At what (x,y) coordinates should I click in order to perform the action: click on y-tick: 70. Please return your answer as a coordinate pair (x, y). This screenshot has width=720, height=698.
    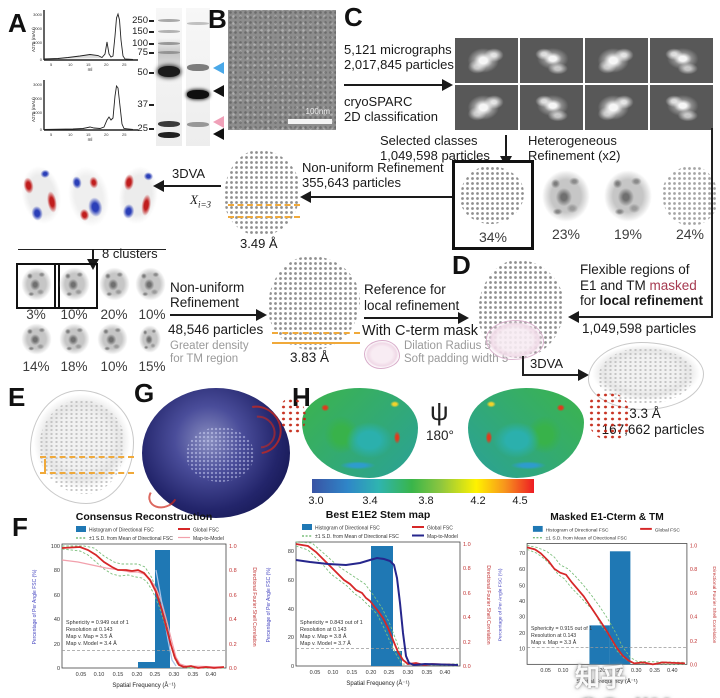
    Looking at the image, I should click on (522, 554).